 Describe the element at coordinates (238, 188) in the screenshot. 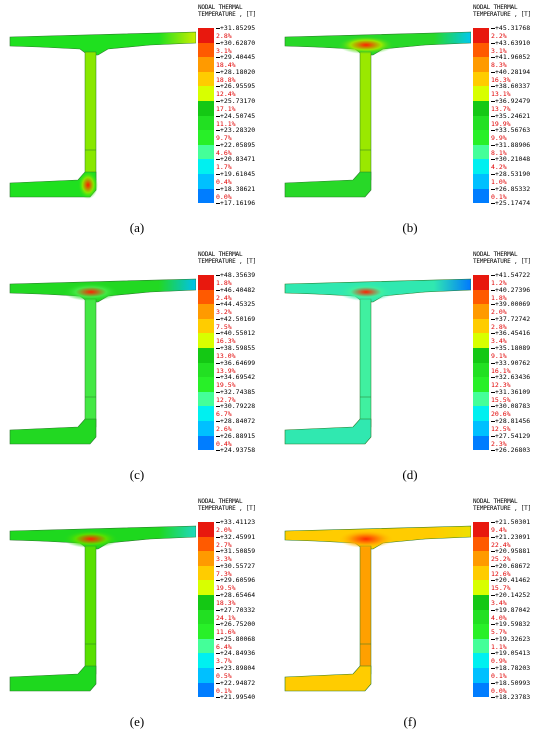

I see `legend-value: +18.38621` at that location.